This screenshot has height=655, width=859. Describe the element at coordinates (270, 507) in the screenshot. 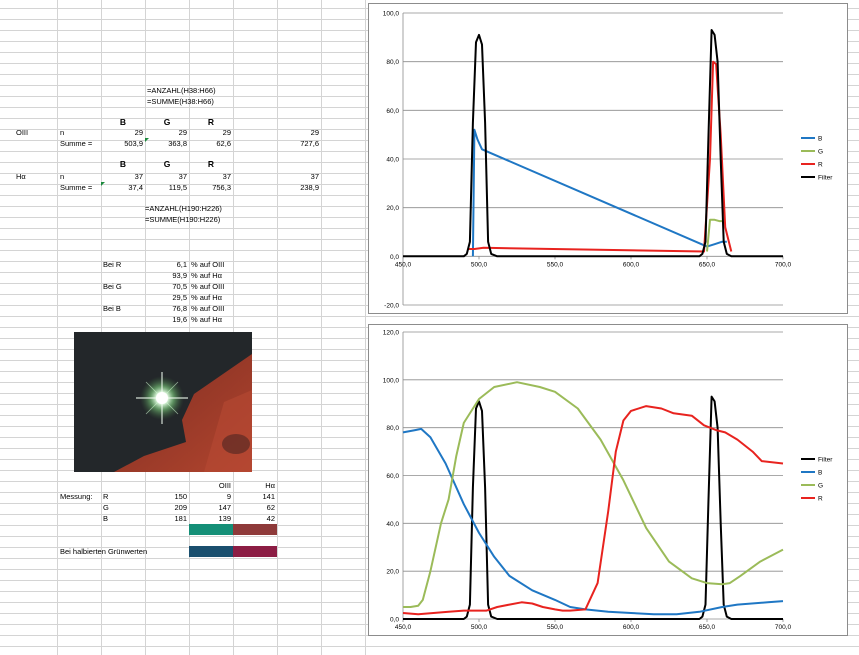

I see `measure-value-ha: 62` at that location.